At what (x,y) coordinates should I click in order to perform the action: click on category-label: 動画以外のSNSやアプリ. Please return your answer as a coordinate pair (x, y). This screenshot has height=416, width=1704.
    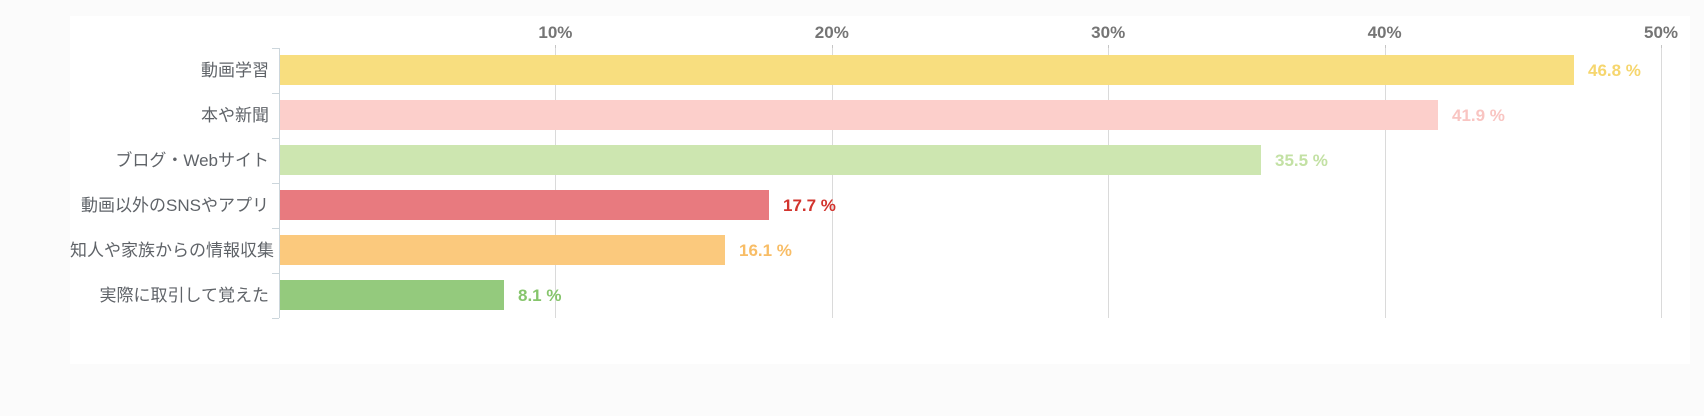
    Looking at the image, I should click on (175, 205).